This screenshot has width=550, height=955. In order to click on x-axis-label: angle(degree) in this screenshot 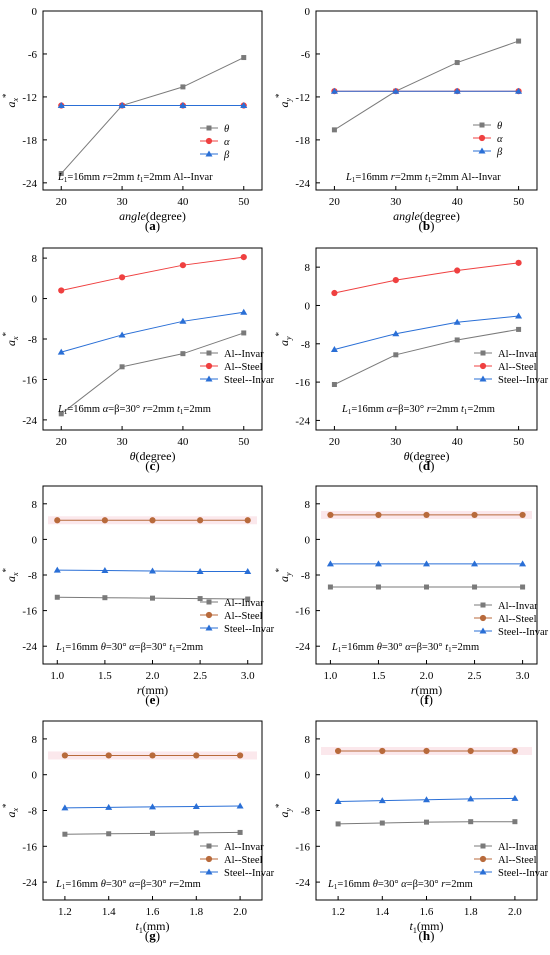, I will do `click(426, 216)`.